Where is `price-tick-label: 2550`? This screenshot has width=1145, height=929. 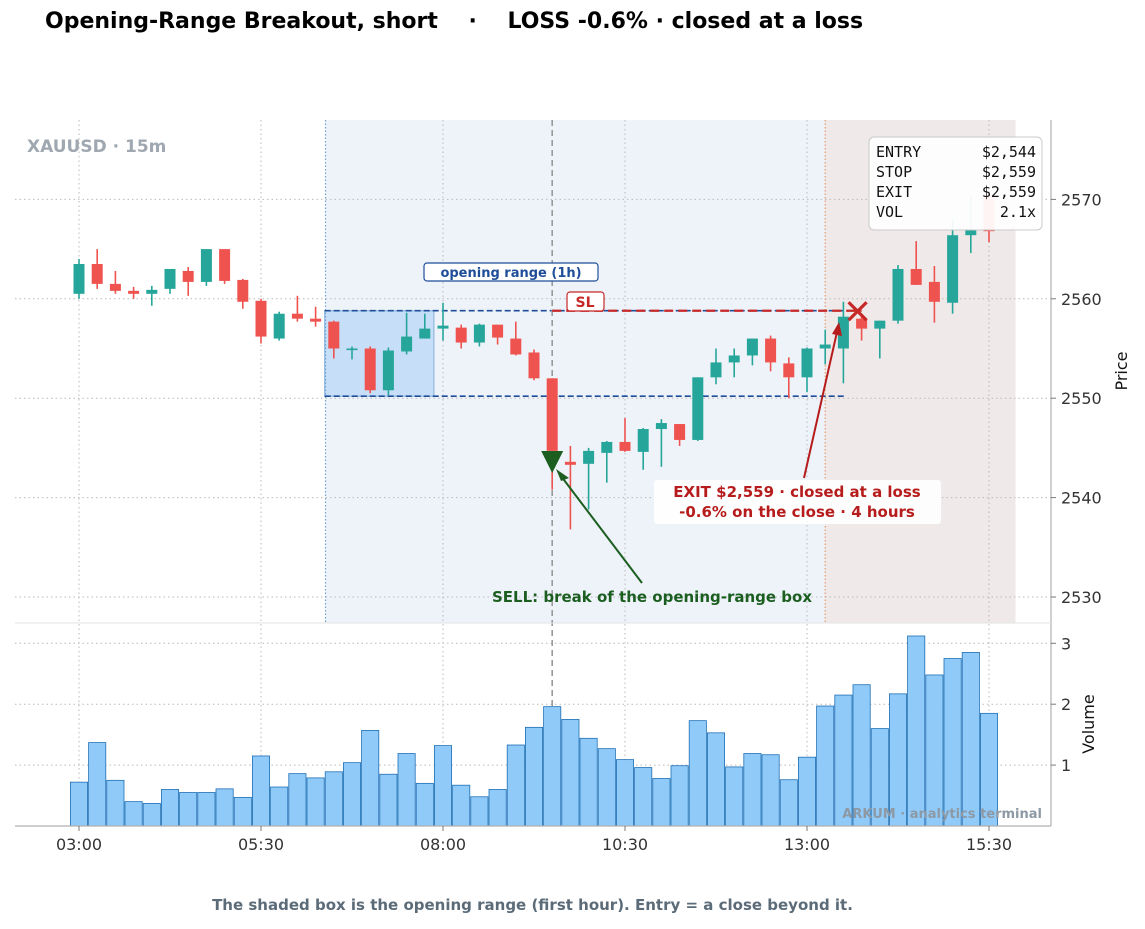 price-tick-label: 2550 is located at coordinates (1081, 398).